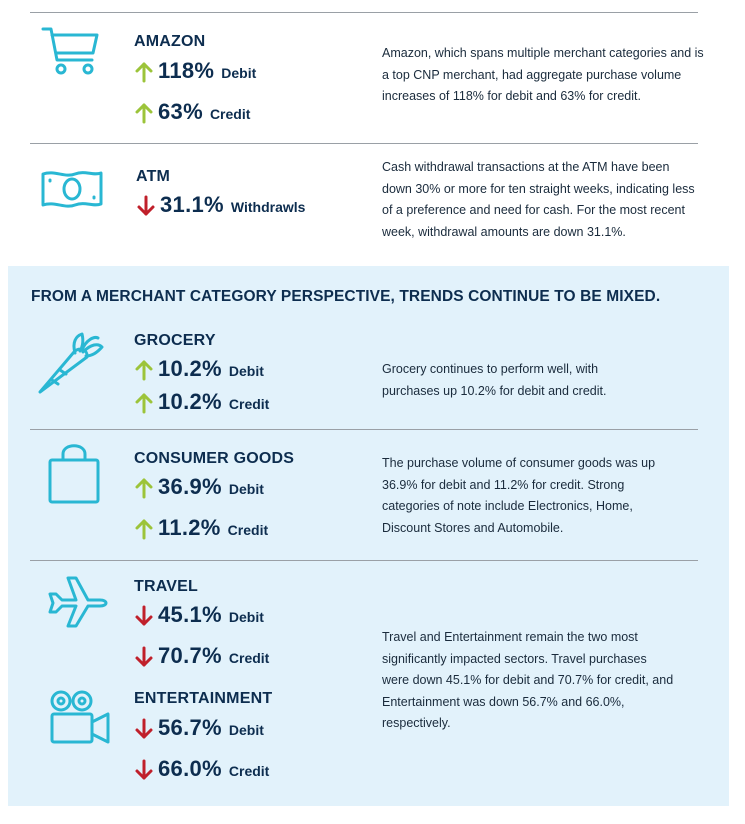 This screenshot has width=745, height=824. Describe the element at coordinates (246, 730) in the screenshot. I see `entertainment-debit-label: Debit` at that location.